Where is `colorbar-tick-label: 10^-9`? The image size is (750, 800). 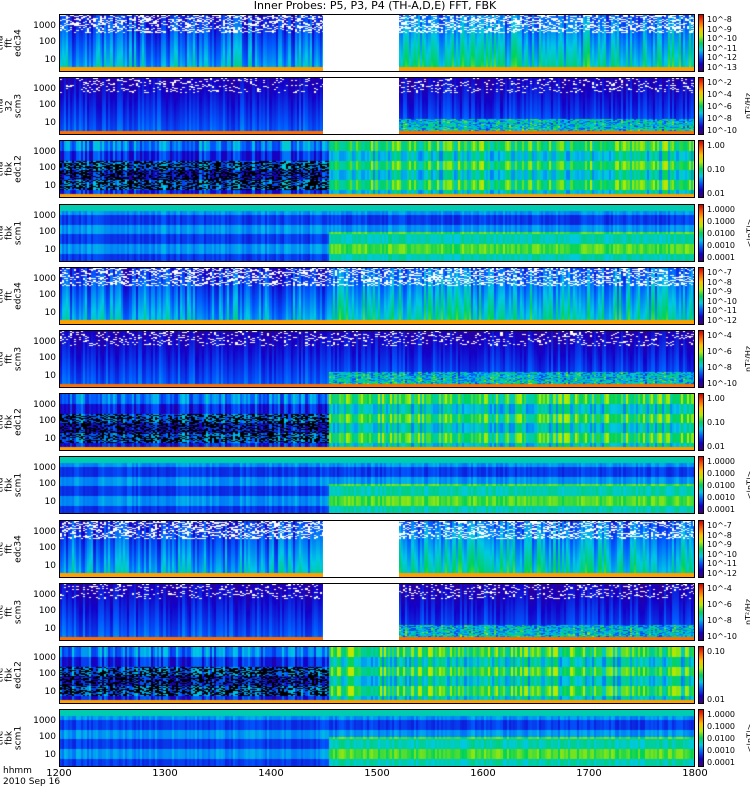
colorbar-tick-label: 10^-9 is located at coordinates (719, 545).